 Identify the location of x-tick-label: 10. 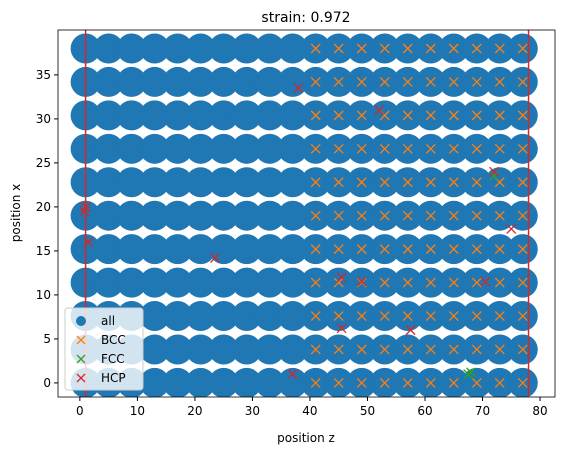
(137, 411).